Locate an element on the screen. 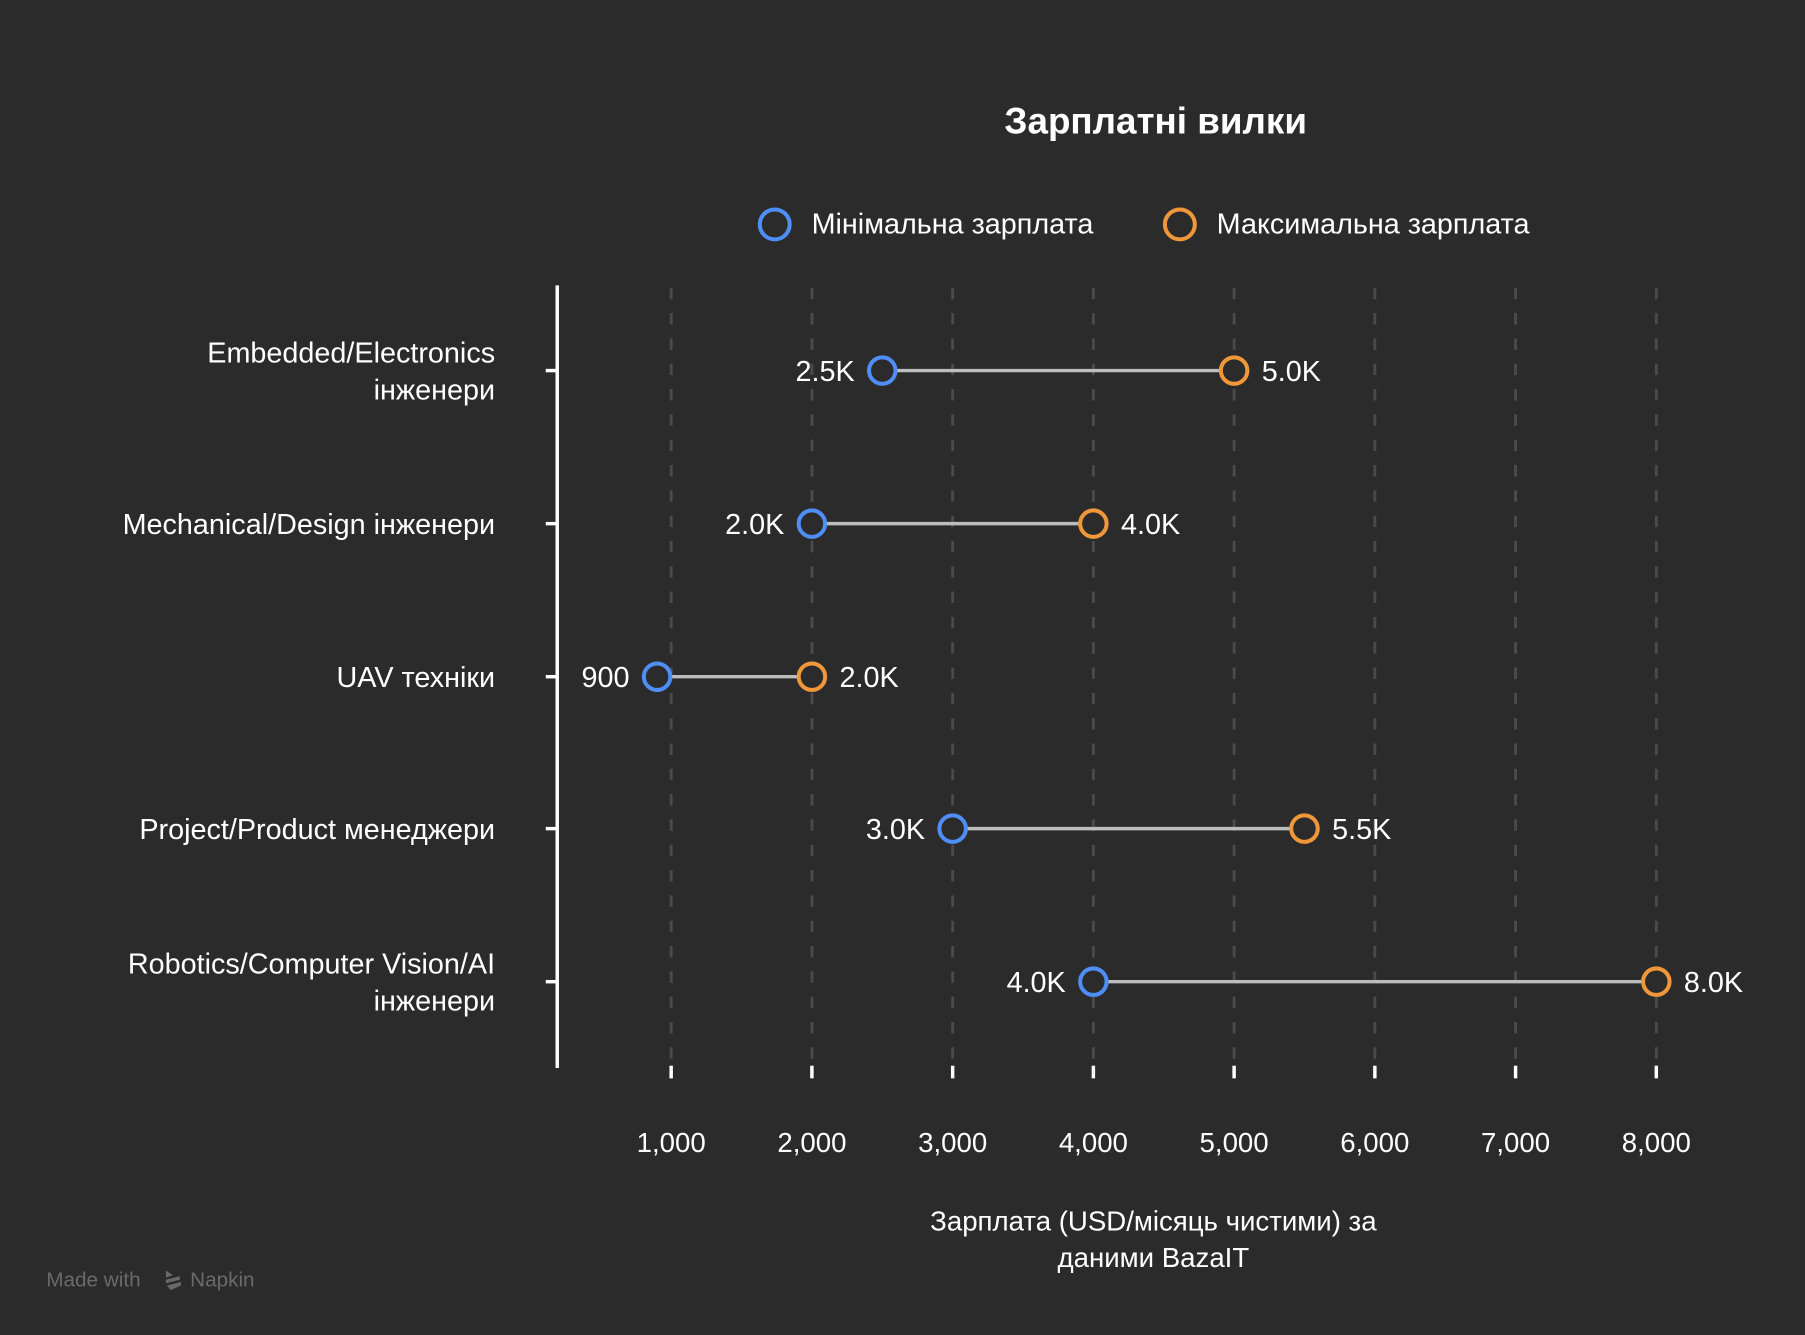 Image resolution: width=1805 pixels, height=1335 pixels. max-value-label: 8.0K is located at coordinates (1713, 983).